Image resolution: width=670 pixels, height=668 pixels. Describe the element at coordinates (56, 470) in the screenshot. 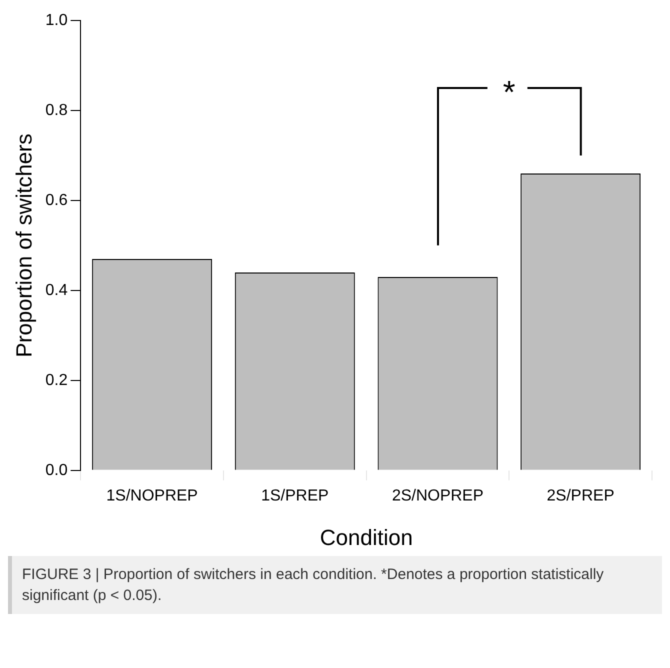

I see `y-tick-label: 0.0` at that location.